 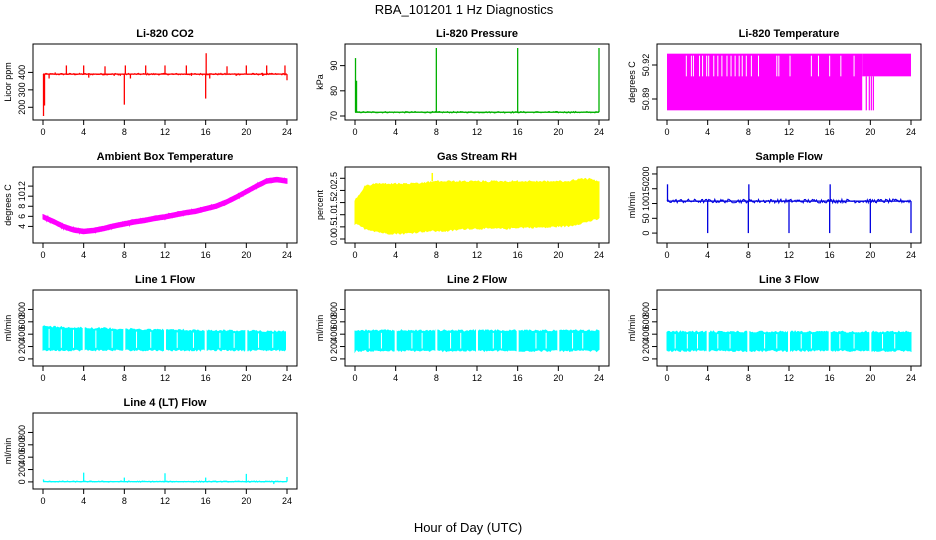 I want to click on y-axis: 50.89 50.92, so click(x=649, y=82).